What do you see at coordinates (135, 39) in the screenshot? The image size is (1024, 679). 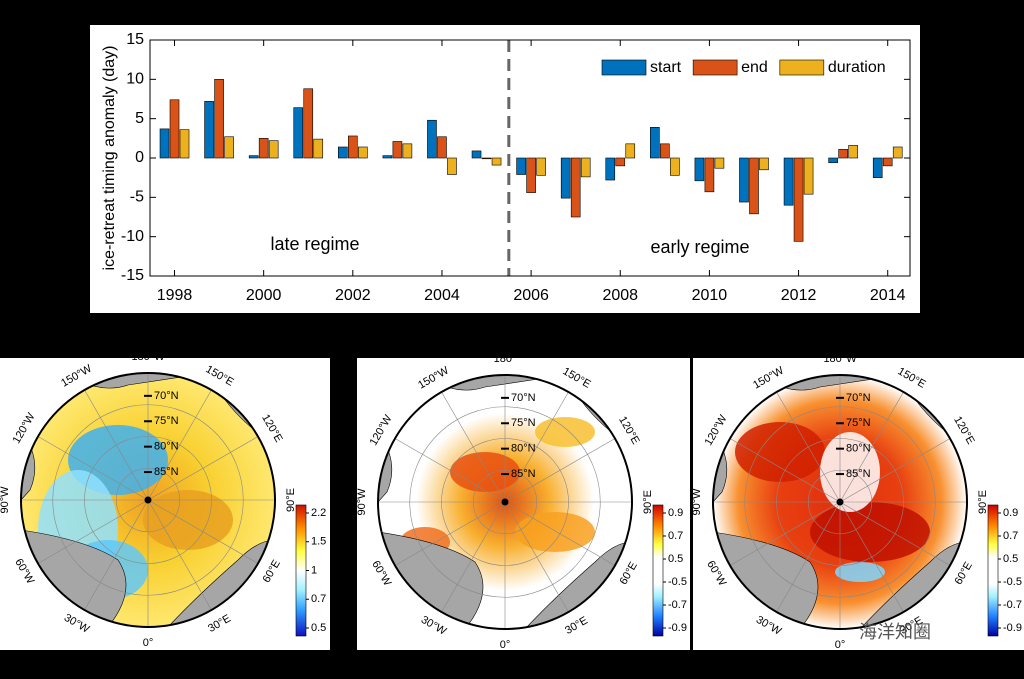 I see `y-tick-label: 15` at bounding box center [135, 39].